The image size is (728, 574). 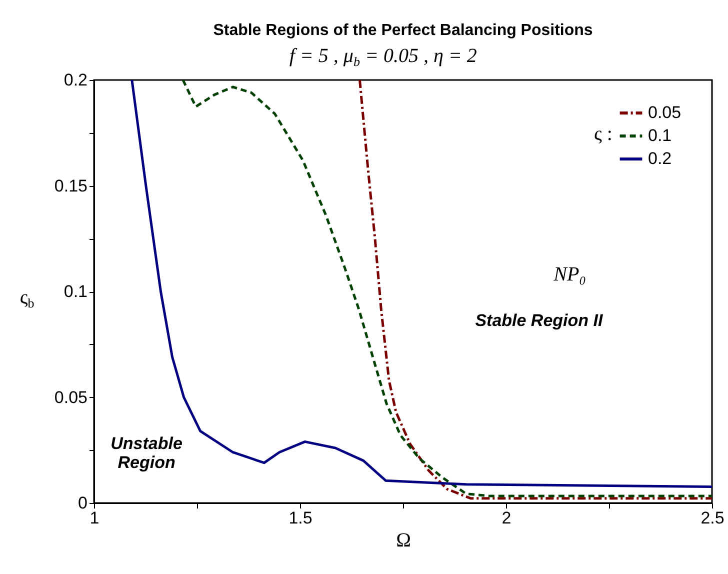 I want to click on legend-label: 0.2, so click(x=660, y=158).